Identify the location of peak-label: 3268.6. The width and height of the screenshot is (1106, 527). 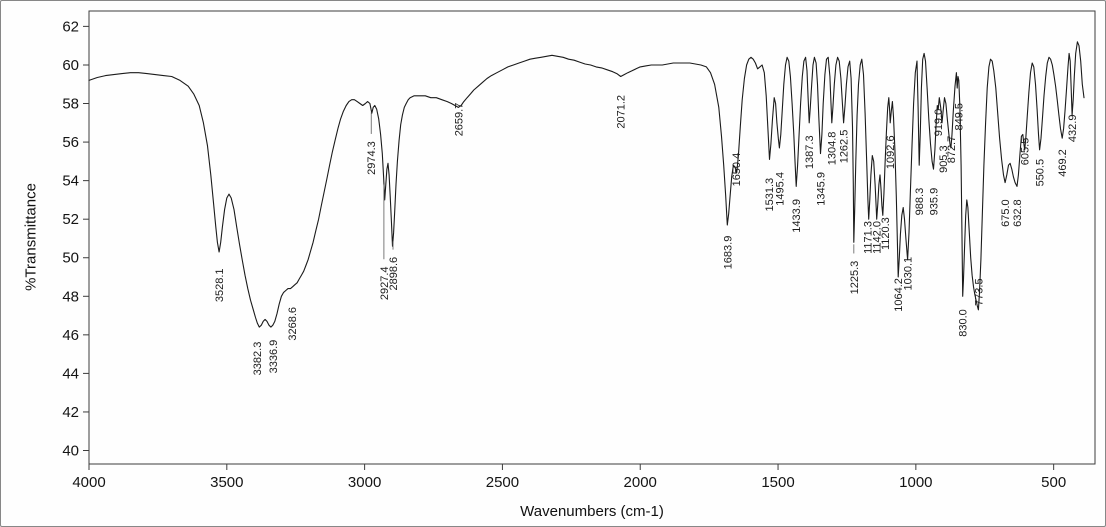
(293, 324).